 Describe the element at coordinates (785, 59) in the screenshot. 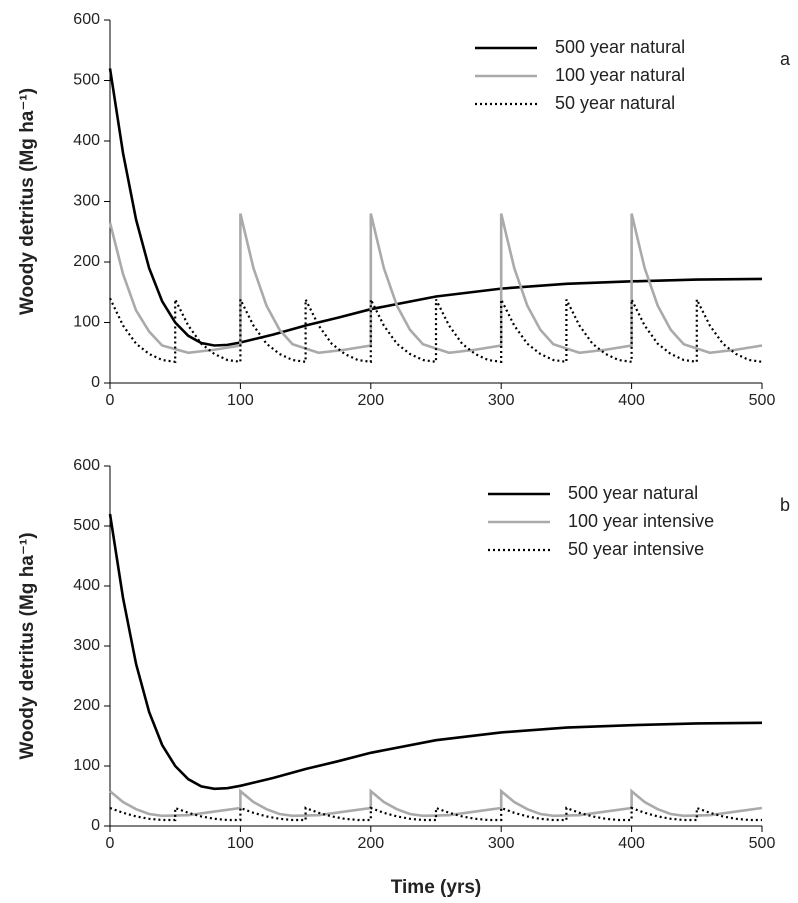

I see `panel-label: a` at that location.